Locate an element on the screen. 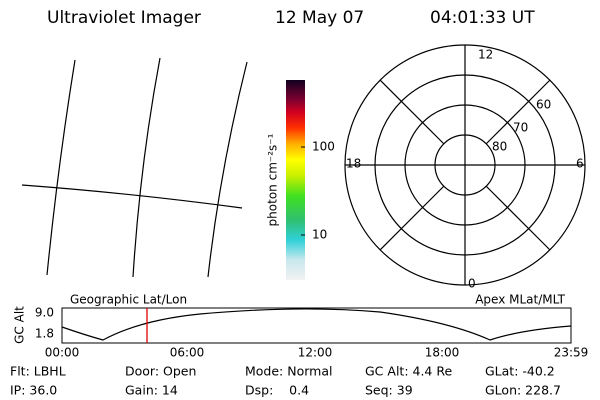  mlat-label: 60 is located at coordinates (543, 105).